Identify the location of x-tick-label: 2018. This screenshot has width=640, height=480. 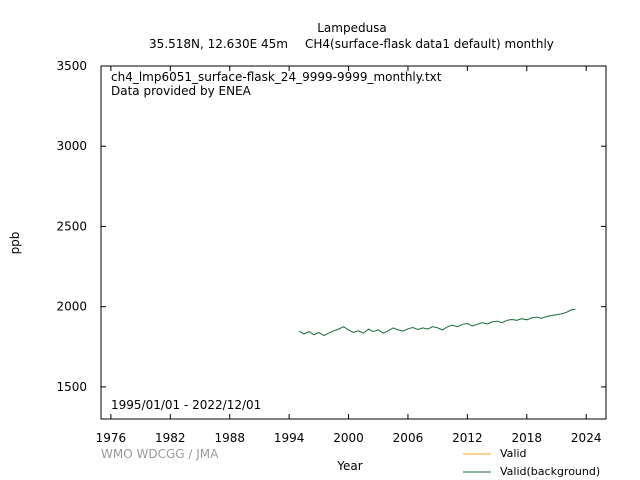
(527, 438).